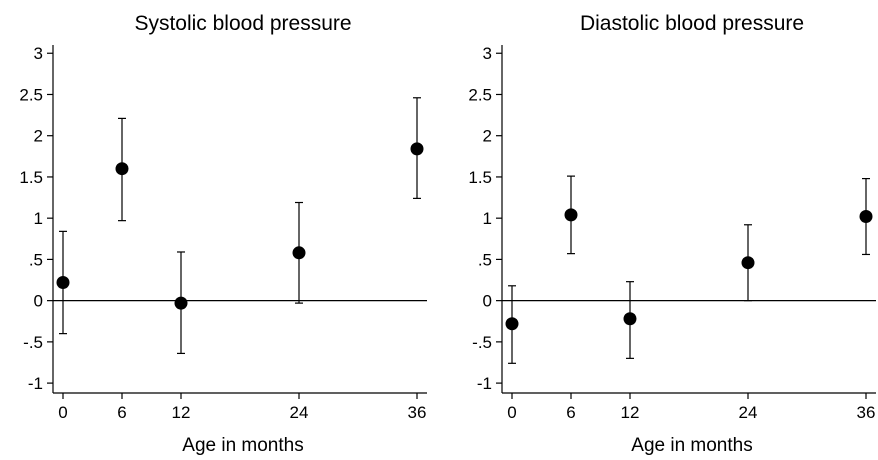 The width and height of the screenshot is (878, 460). What do you see at coordinates (692, 23) in the screenshot?
I see `chart-title: Diastolic blood pressure` at bounding box center [692, 23].